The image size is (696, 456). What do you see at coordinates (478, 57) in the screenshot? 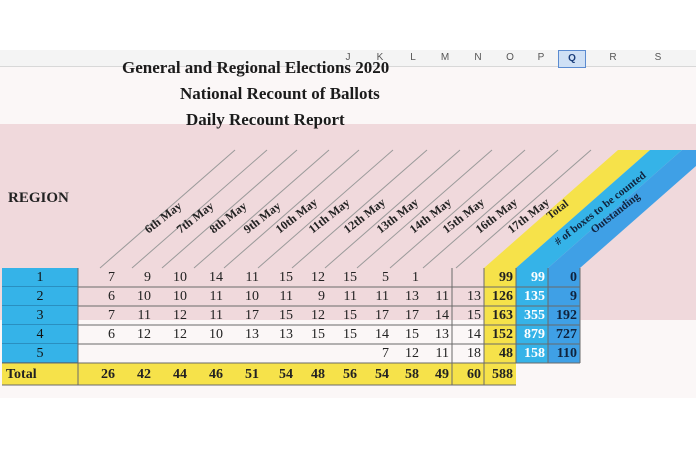
I see `column-header-N: N` at bounding box center [478, 57].